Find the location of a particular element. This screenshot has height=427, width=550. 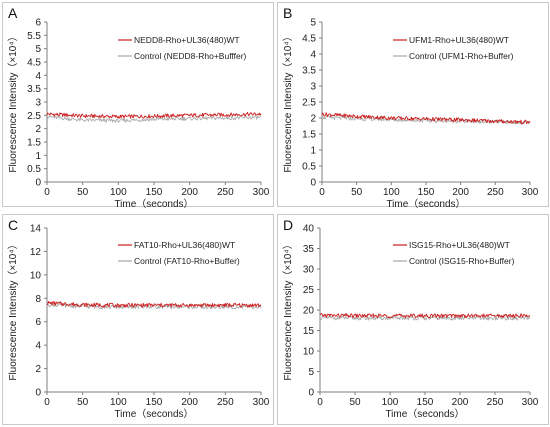

y-tick-label: 40 is located at coordinates (309, 229).